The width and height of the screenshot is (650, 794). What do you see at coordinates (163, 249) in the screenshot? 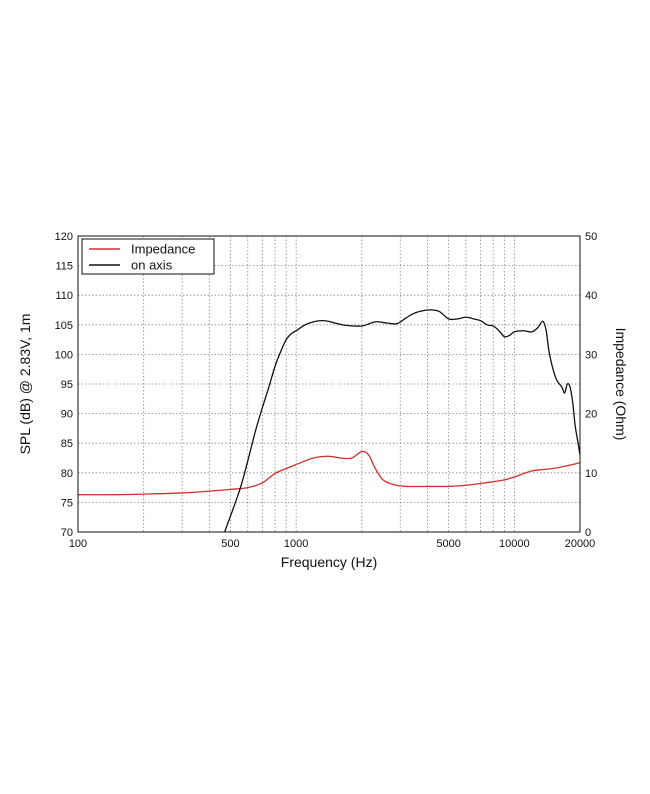
I see `legend-label-impedance: Impedance` at bounding box center [163, 249].